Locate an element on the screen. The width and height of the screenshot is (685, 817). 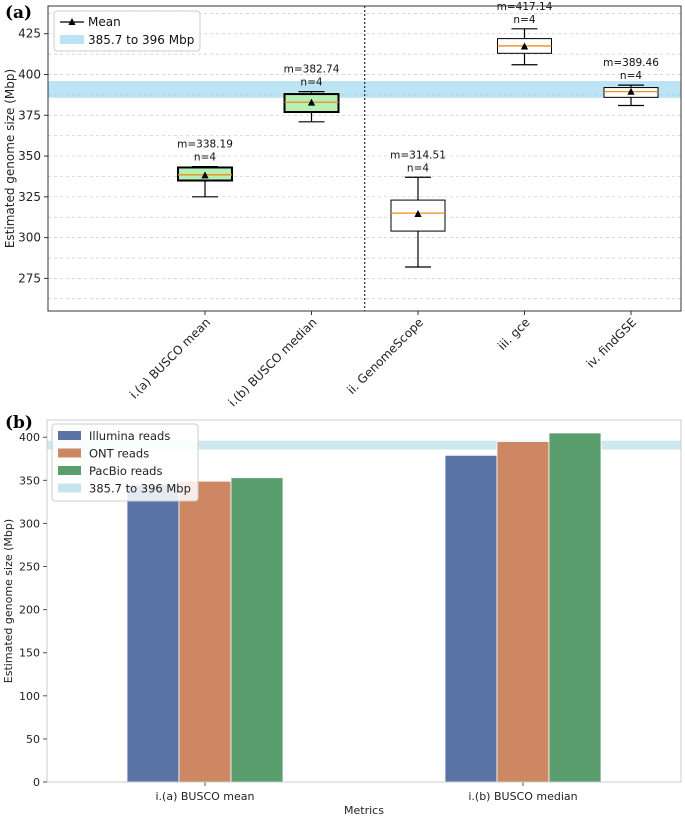
panel-b-y-tick-label: 150 is located at coordinates (29, 653).